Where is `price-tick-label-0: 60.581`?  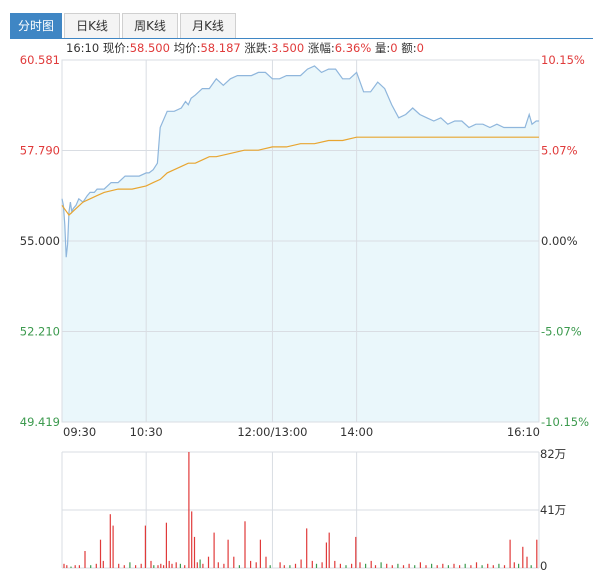 price-tick-label-0: 60.581 is located at coordinates (40, 60).